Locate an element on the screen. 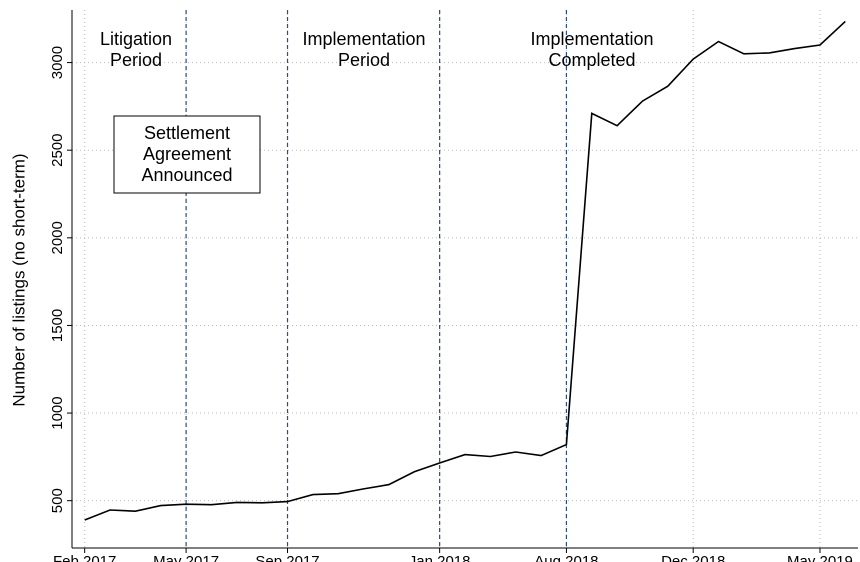 Image resolution: width=860 pixels, height=562 pixels. y-tick-label: 2500 is located at coordinates (57, 150).